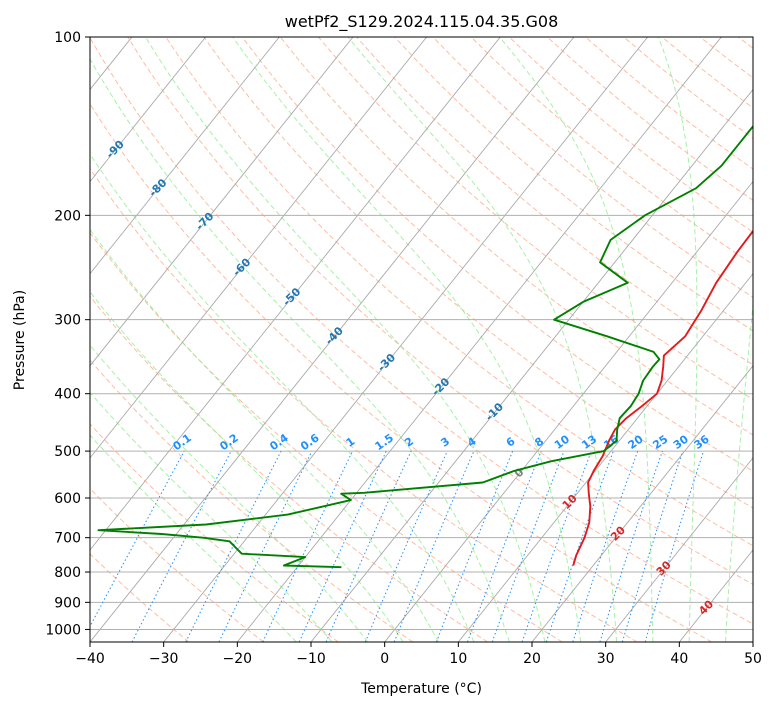 The width and height of the screenshot is (775, 712). Describe the element at coordinates (238, 659) in the screenshot. I see `x-tick-label: −20` at that location.